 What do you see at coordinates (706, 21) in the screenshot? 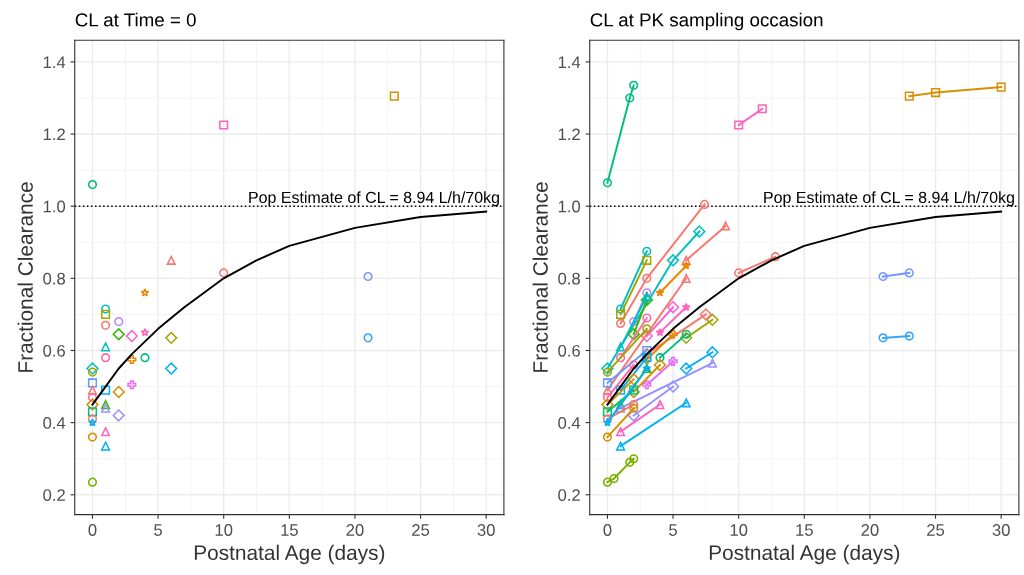
I see `chart-title: CL at PK sampling occasion` at bounding box center [706, 21].